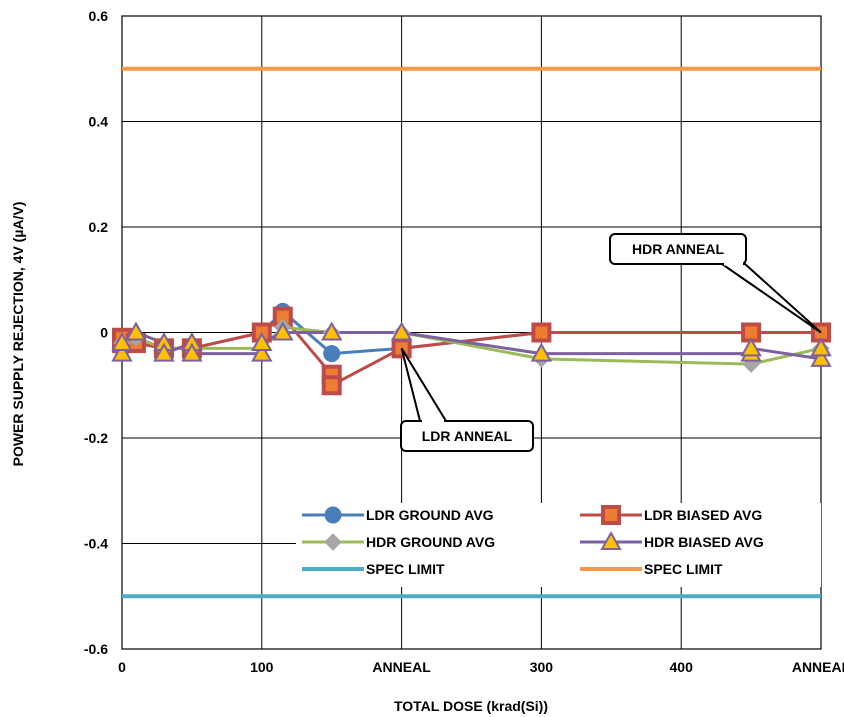 Image resolution: width=844 pixels, height=717 pixels. I want to click on y-tick-label-5: -0.4, so click(96, 544).